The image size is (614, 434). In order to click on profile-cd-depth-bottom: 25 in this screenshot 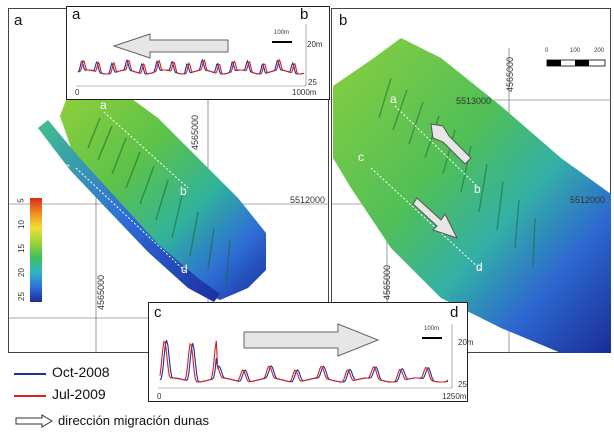, I will do `click(462, 384)`.